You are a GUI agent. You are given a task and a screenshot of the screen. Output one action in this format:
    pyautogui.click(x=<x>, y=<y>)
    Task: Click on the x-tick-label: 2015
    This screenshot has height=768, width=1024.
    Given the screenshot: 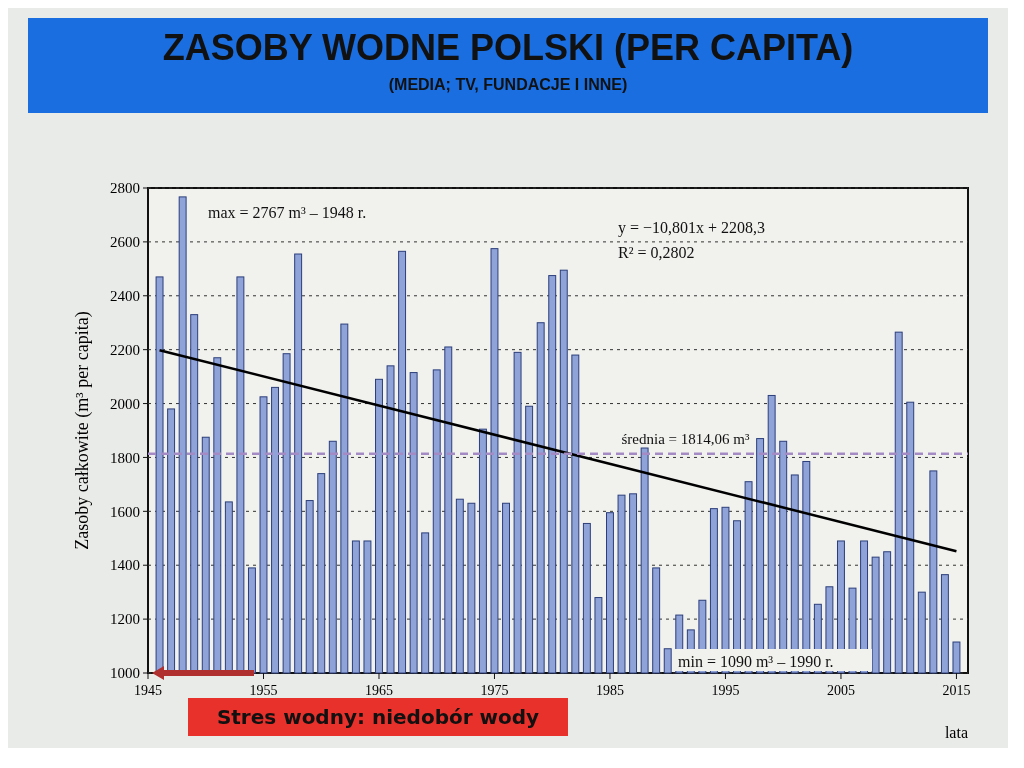 What is the action you would take?
    pyautogui.click(x=956, y=690)
    